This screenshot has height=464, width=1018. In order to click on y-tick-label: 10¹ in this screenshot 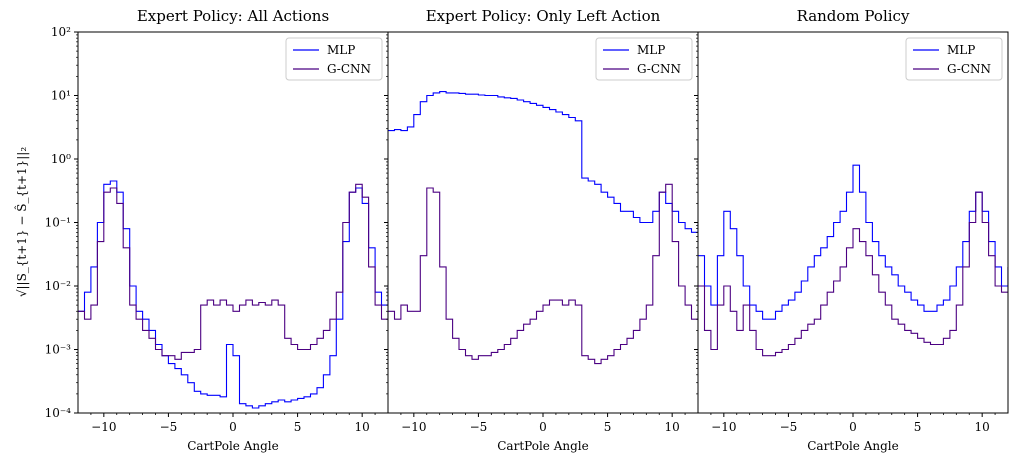, I will do `click(61, 96)`.